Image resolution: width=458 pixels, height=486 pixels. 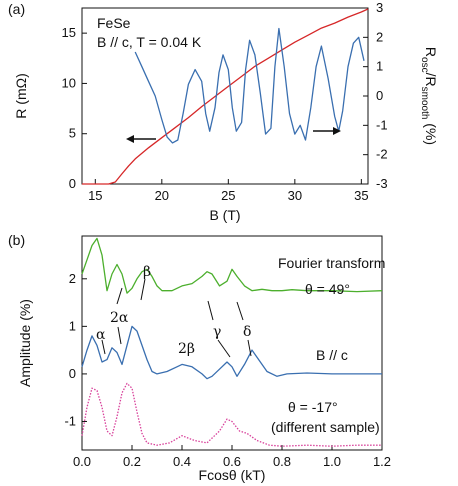 I want to click on panel-b-x-tick-label-1: 0.2, so click(x=132, y=461).